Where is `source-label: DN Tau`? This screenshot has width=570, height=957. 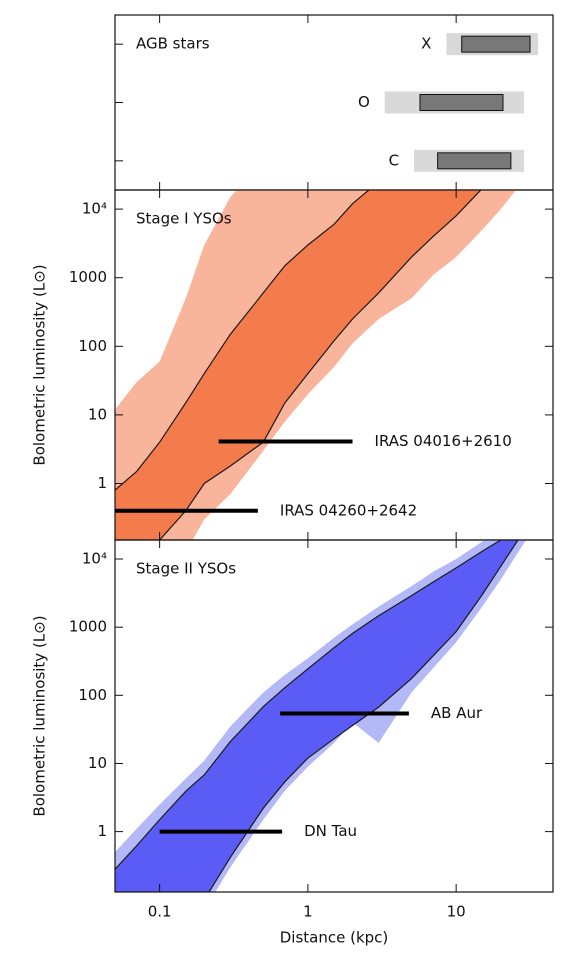 source-label: DN Tau is located at coordinates (330, 831).